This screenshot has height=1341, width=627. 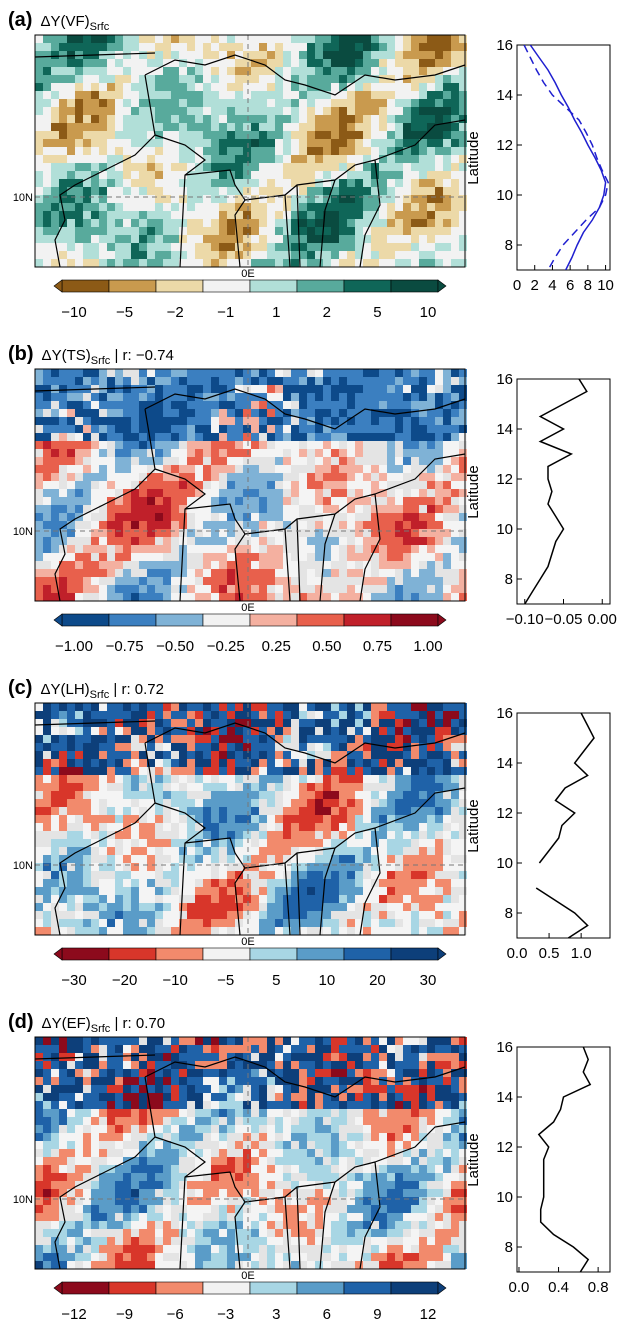 I want to click on x-tick-label: 6, so click(x=570, y=285).